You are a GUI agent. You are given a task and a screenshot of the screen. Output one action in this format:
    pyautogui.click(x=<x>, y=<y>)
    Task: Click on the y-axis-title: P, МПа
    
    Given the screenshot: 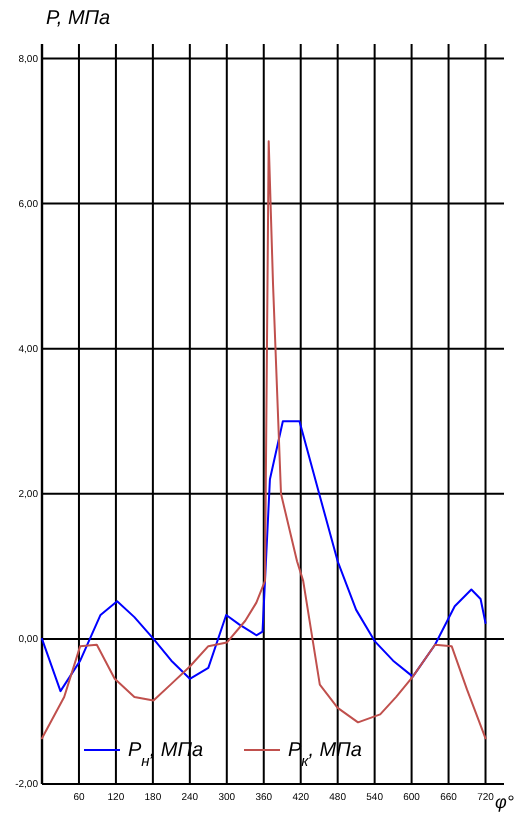 What is the action you would take?
    pyautogui.click(x=79, y=19)
    